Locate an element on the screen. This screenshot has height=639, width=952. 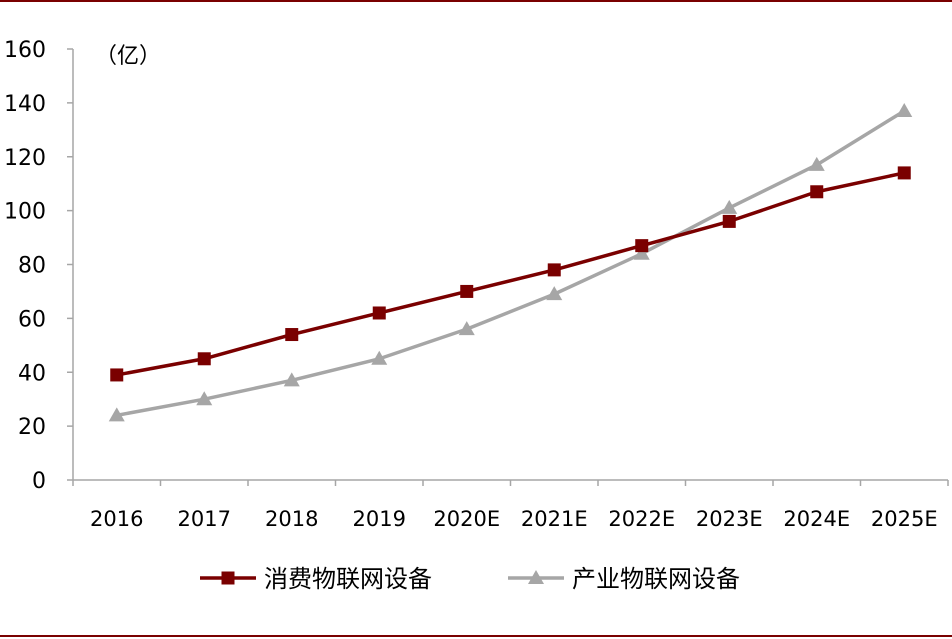
legend: 消费物联网设备 产业物联网设备 is located at coordinates (470, 579).